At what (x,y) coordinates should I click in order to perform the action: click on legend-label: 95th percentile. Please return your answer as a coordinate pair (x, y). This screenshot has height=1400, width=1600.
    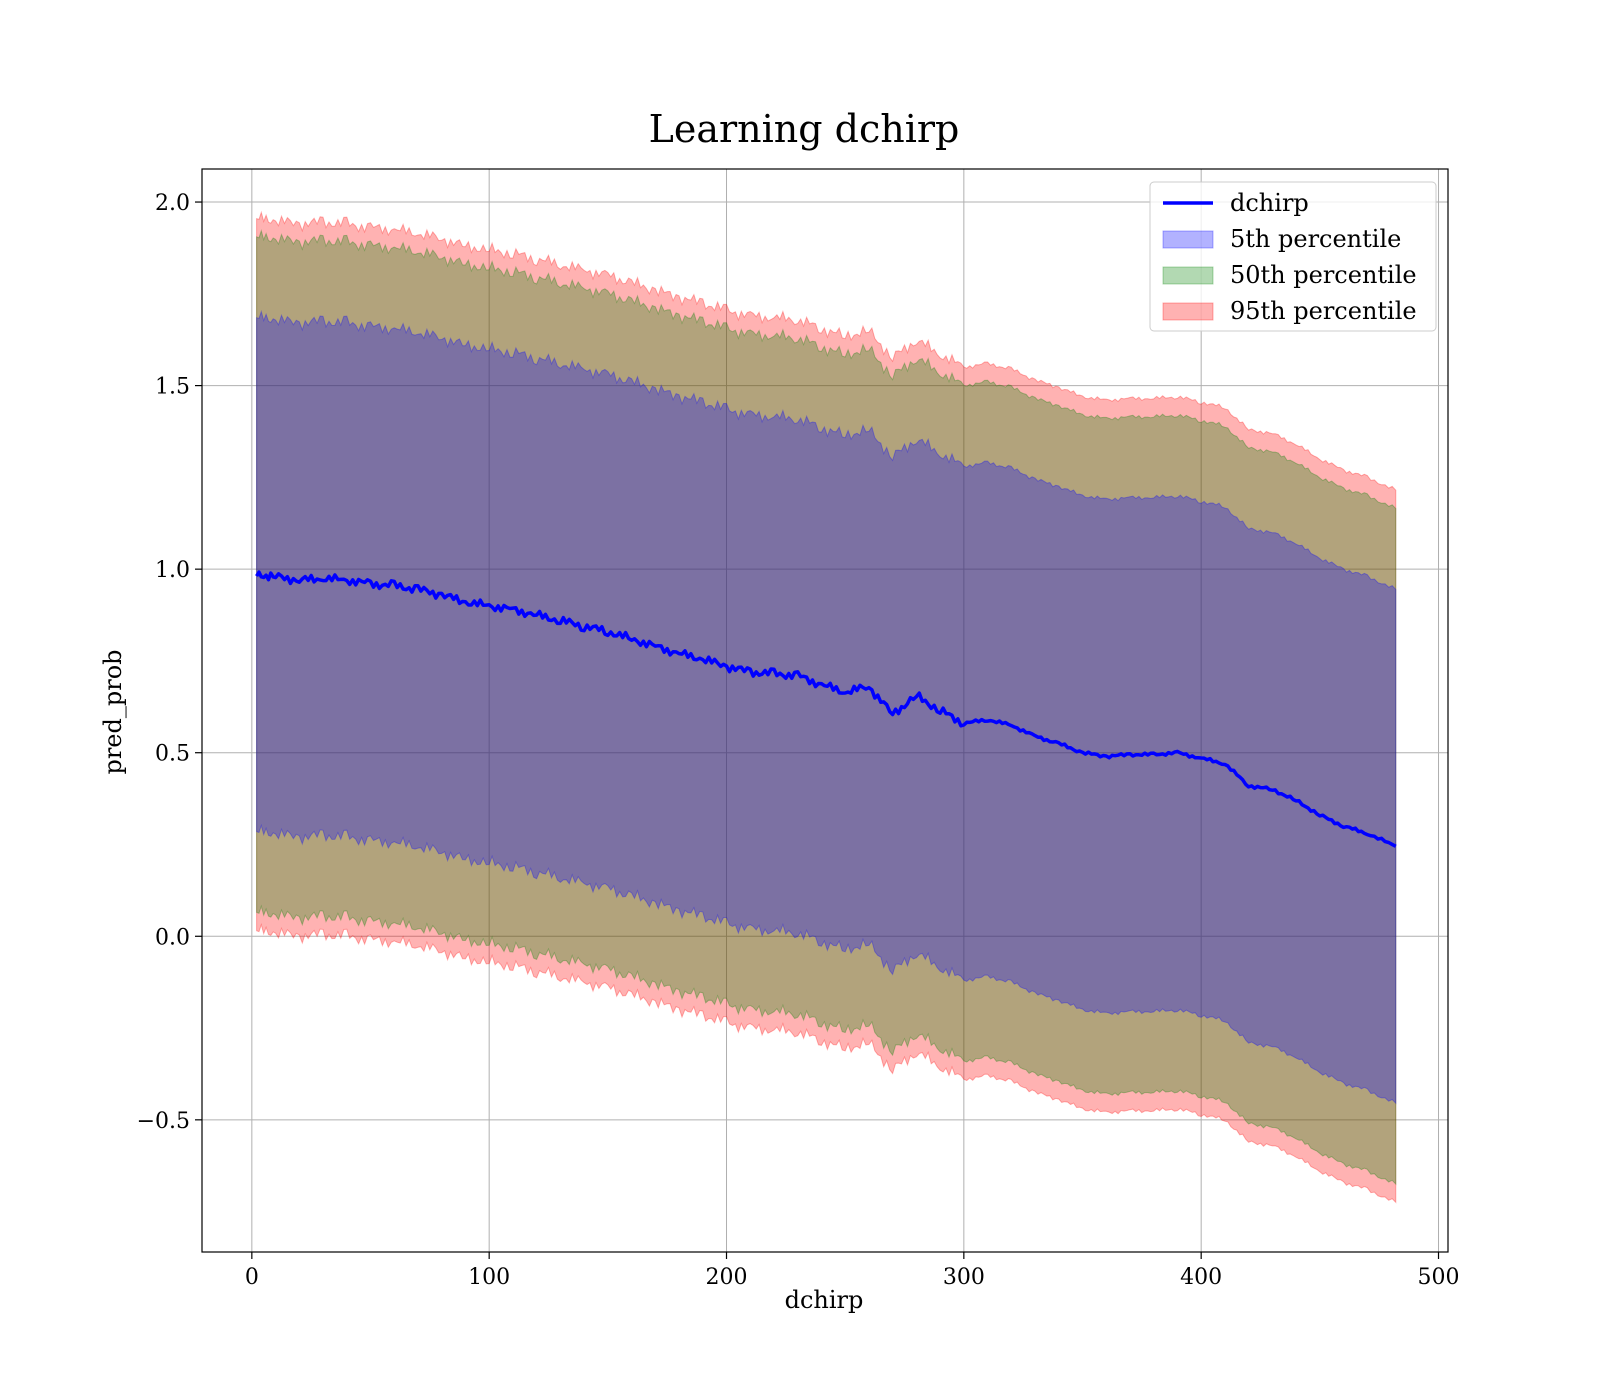
    Looking at the image, I should click on (1323, 311).